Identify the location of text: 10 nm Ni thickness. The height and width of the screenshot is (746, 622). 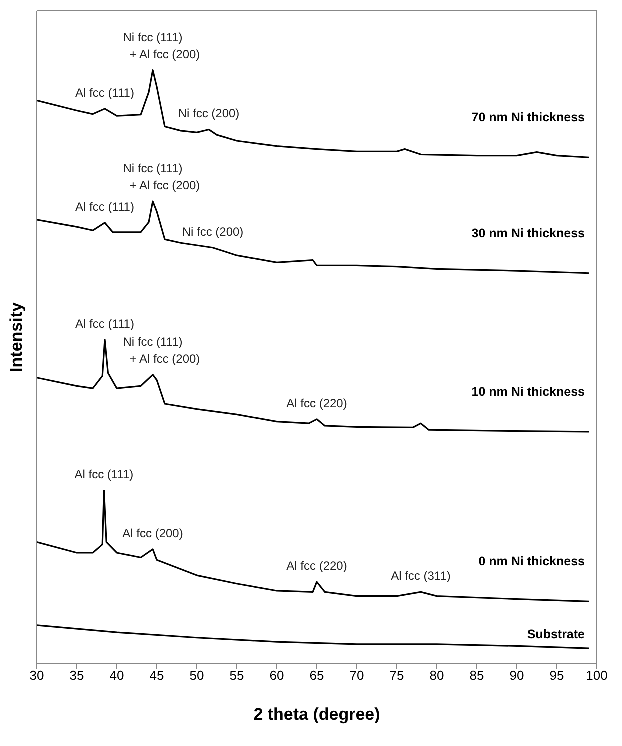
(529, 391).